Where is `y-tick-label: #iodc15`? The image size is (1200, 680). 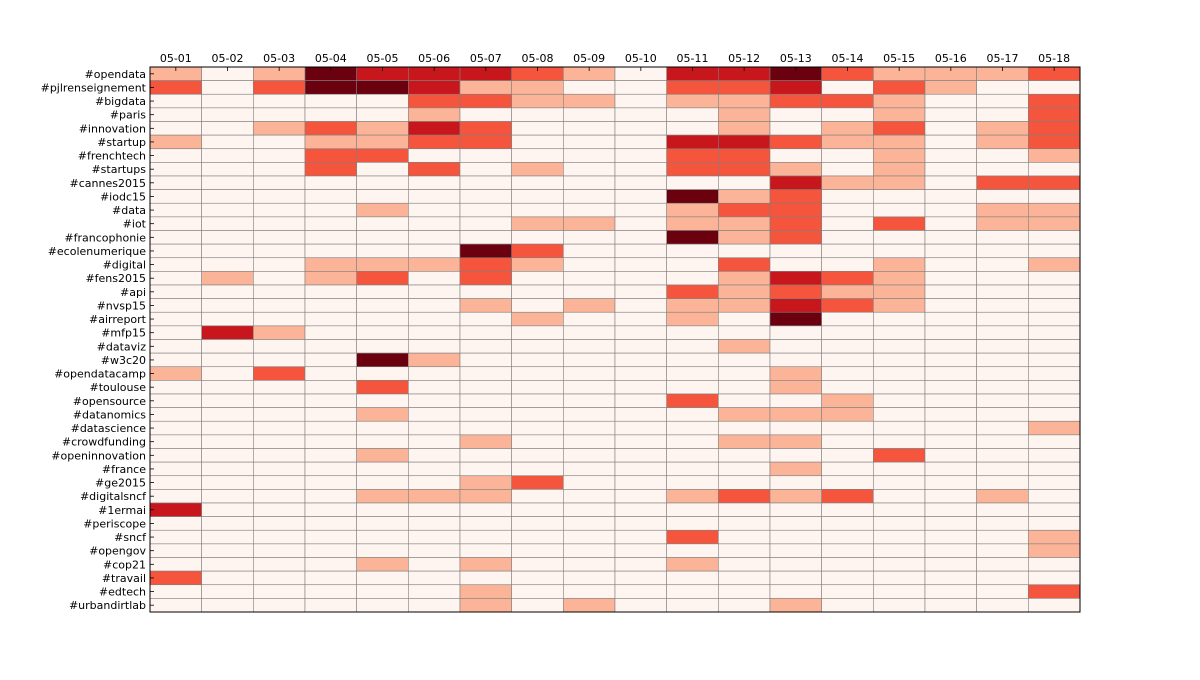
y-tick-label: #iodc15 is located at coordinates (123, 196).